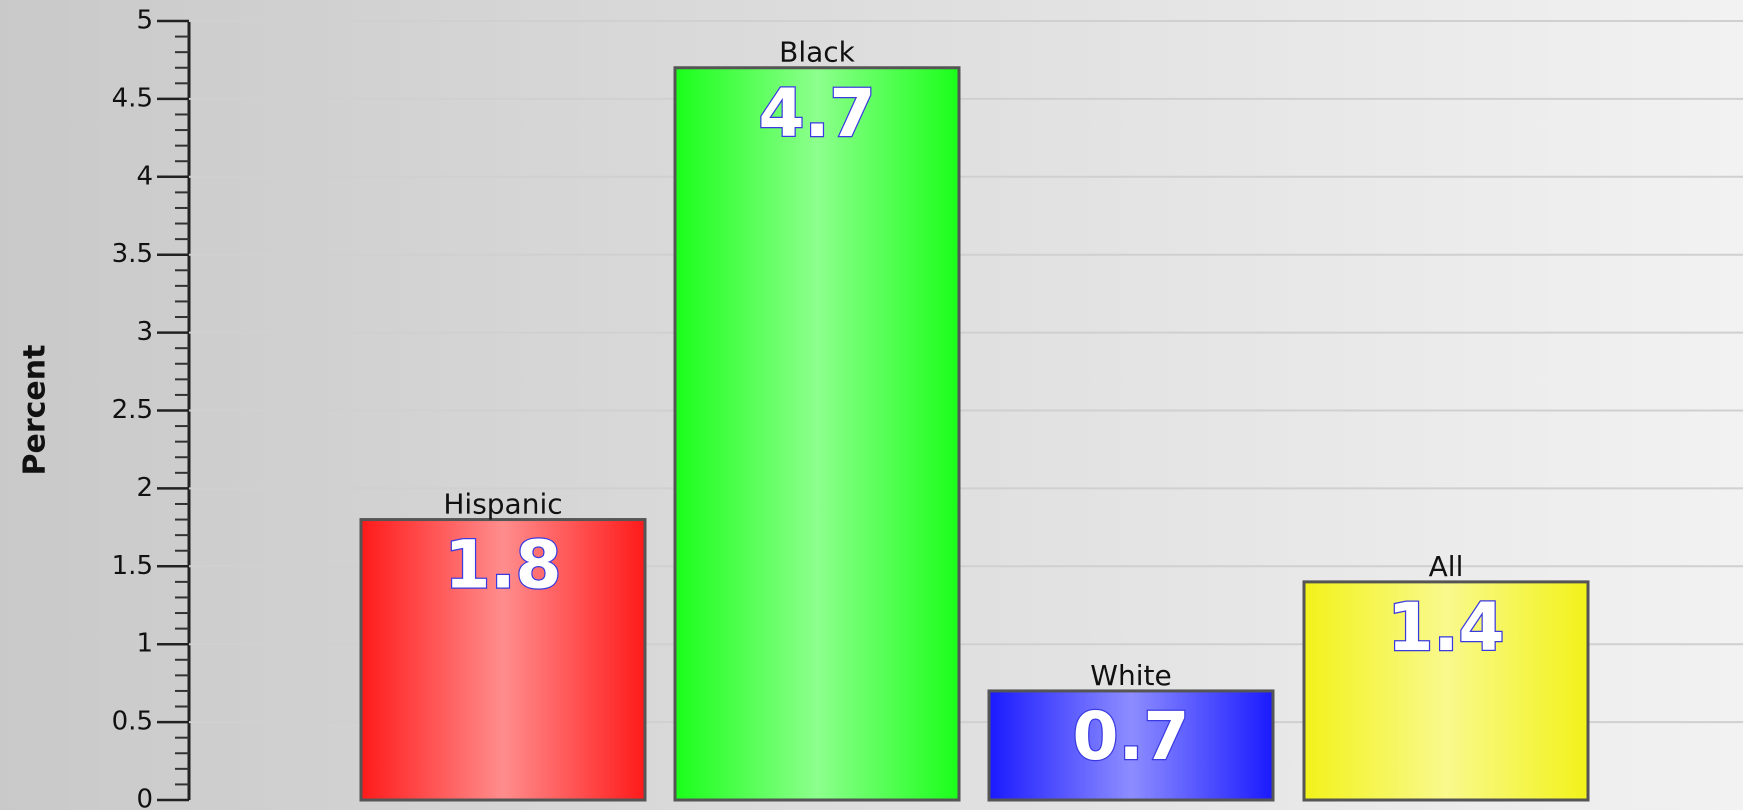 This screenshot has height=810, width=1743. Describe the element at coordinates (144, 21) in the screenshot. I see `y-tick-label: 5` at that location.